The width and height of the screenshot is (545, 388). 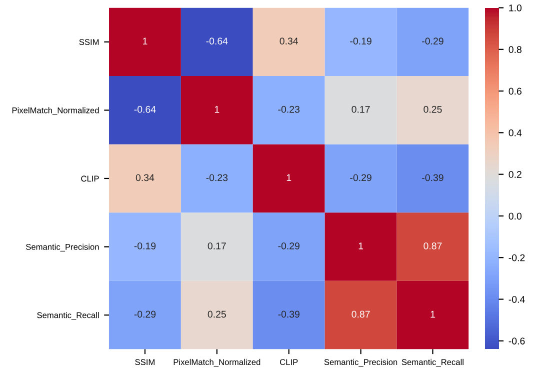 What do you see at coordinates (515, 50) in the screenshot?
I see `color-bar-label: 0.8` at bounding box center [515, 50].